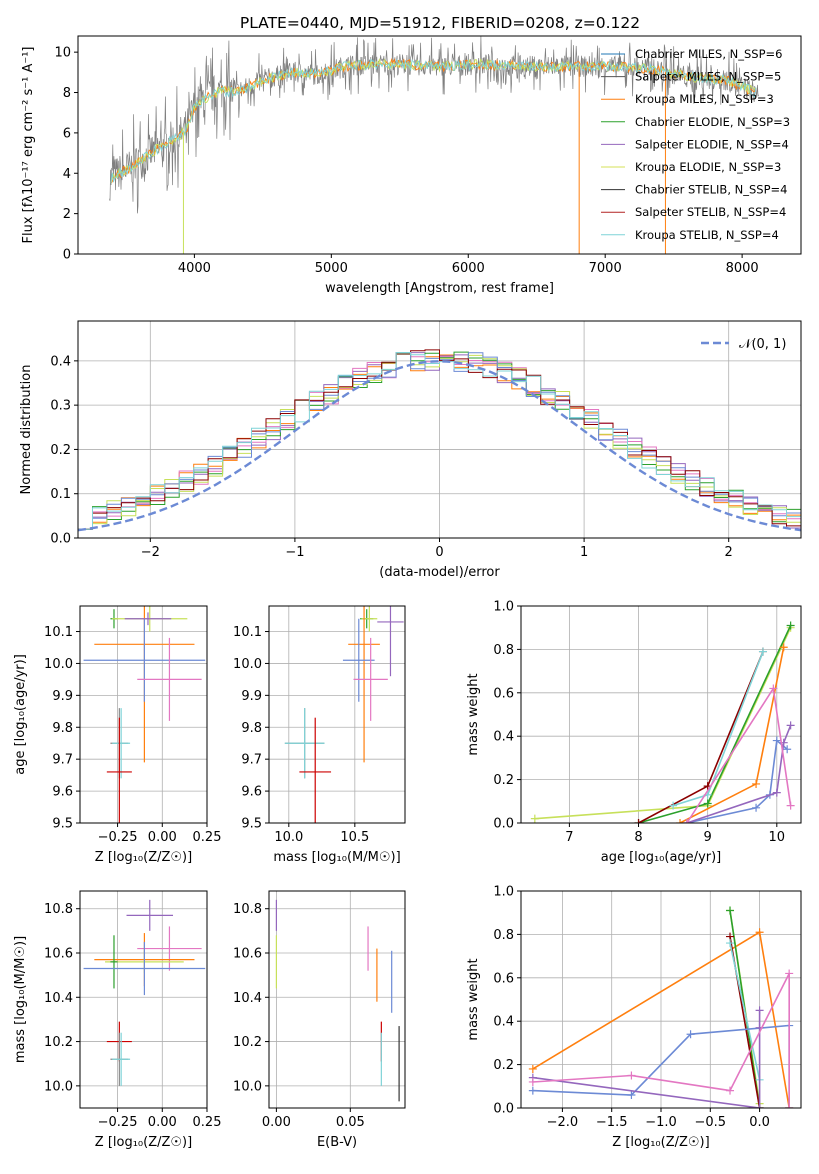 The height and width of the screenshot is (1174, 819). What do you see at coordinates (584, 552) in the screenshot?
I see `x-tick-label: 1` at bounding box center [584, 552].